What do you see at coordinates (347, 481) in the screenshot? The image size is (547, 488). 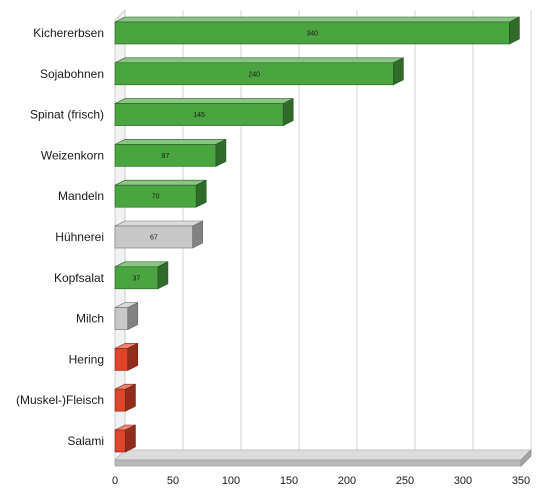 I see `x-tick-label: 200` at bounding box center [347, 481].